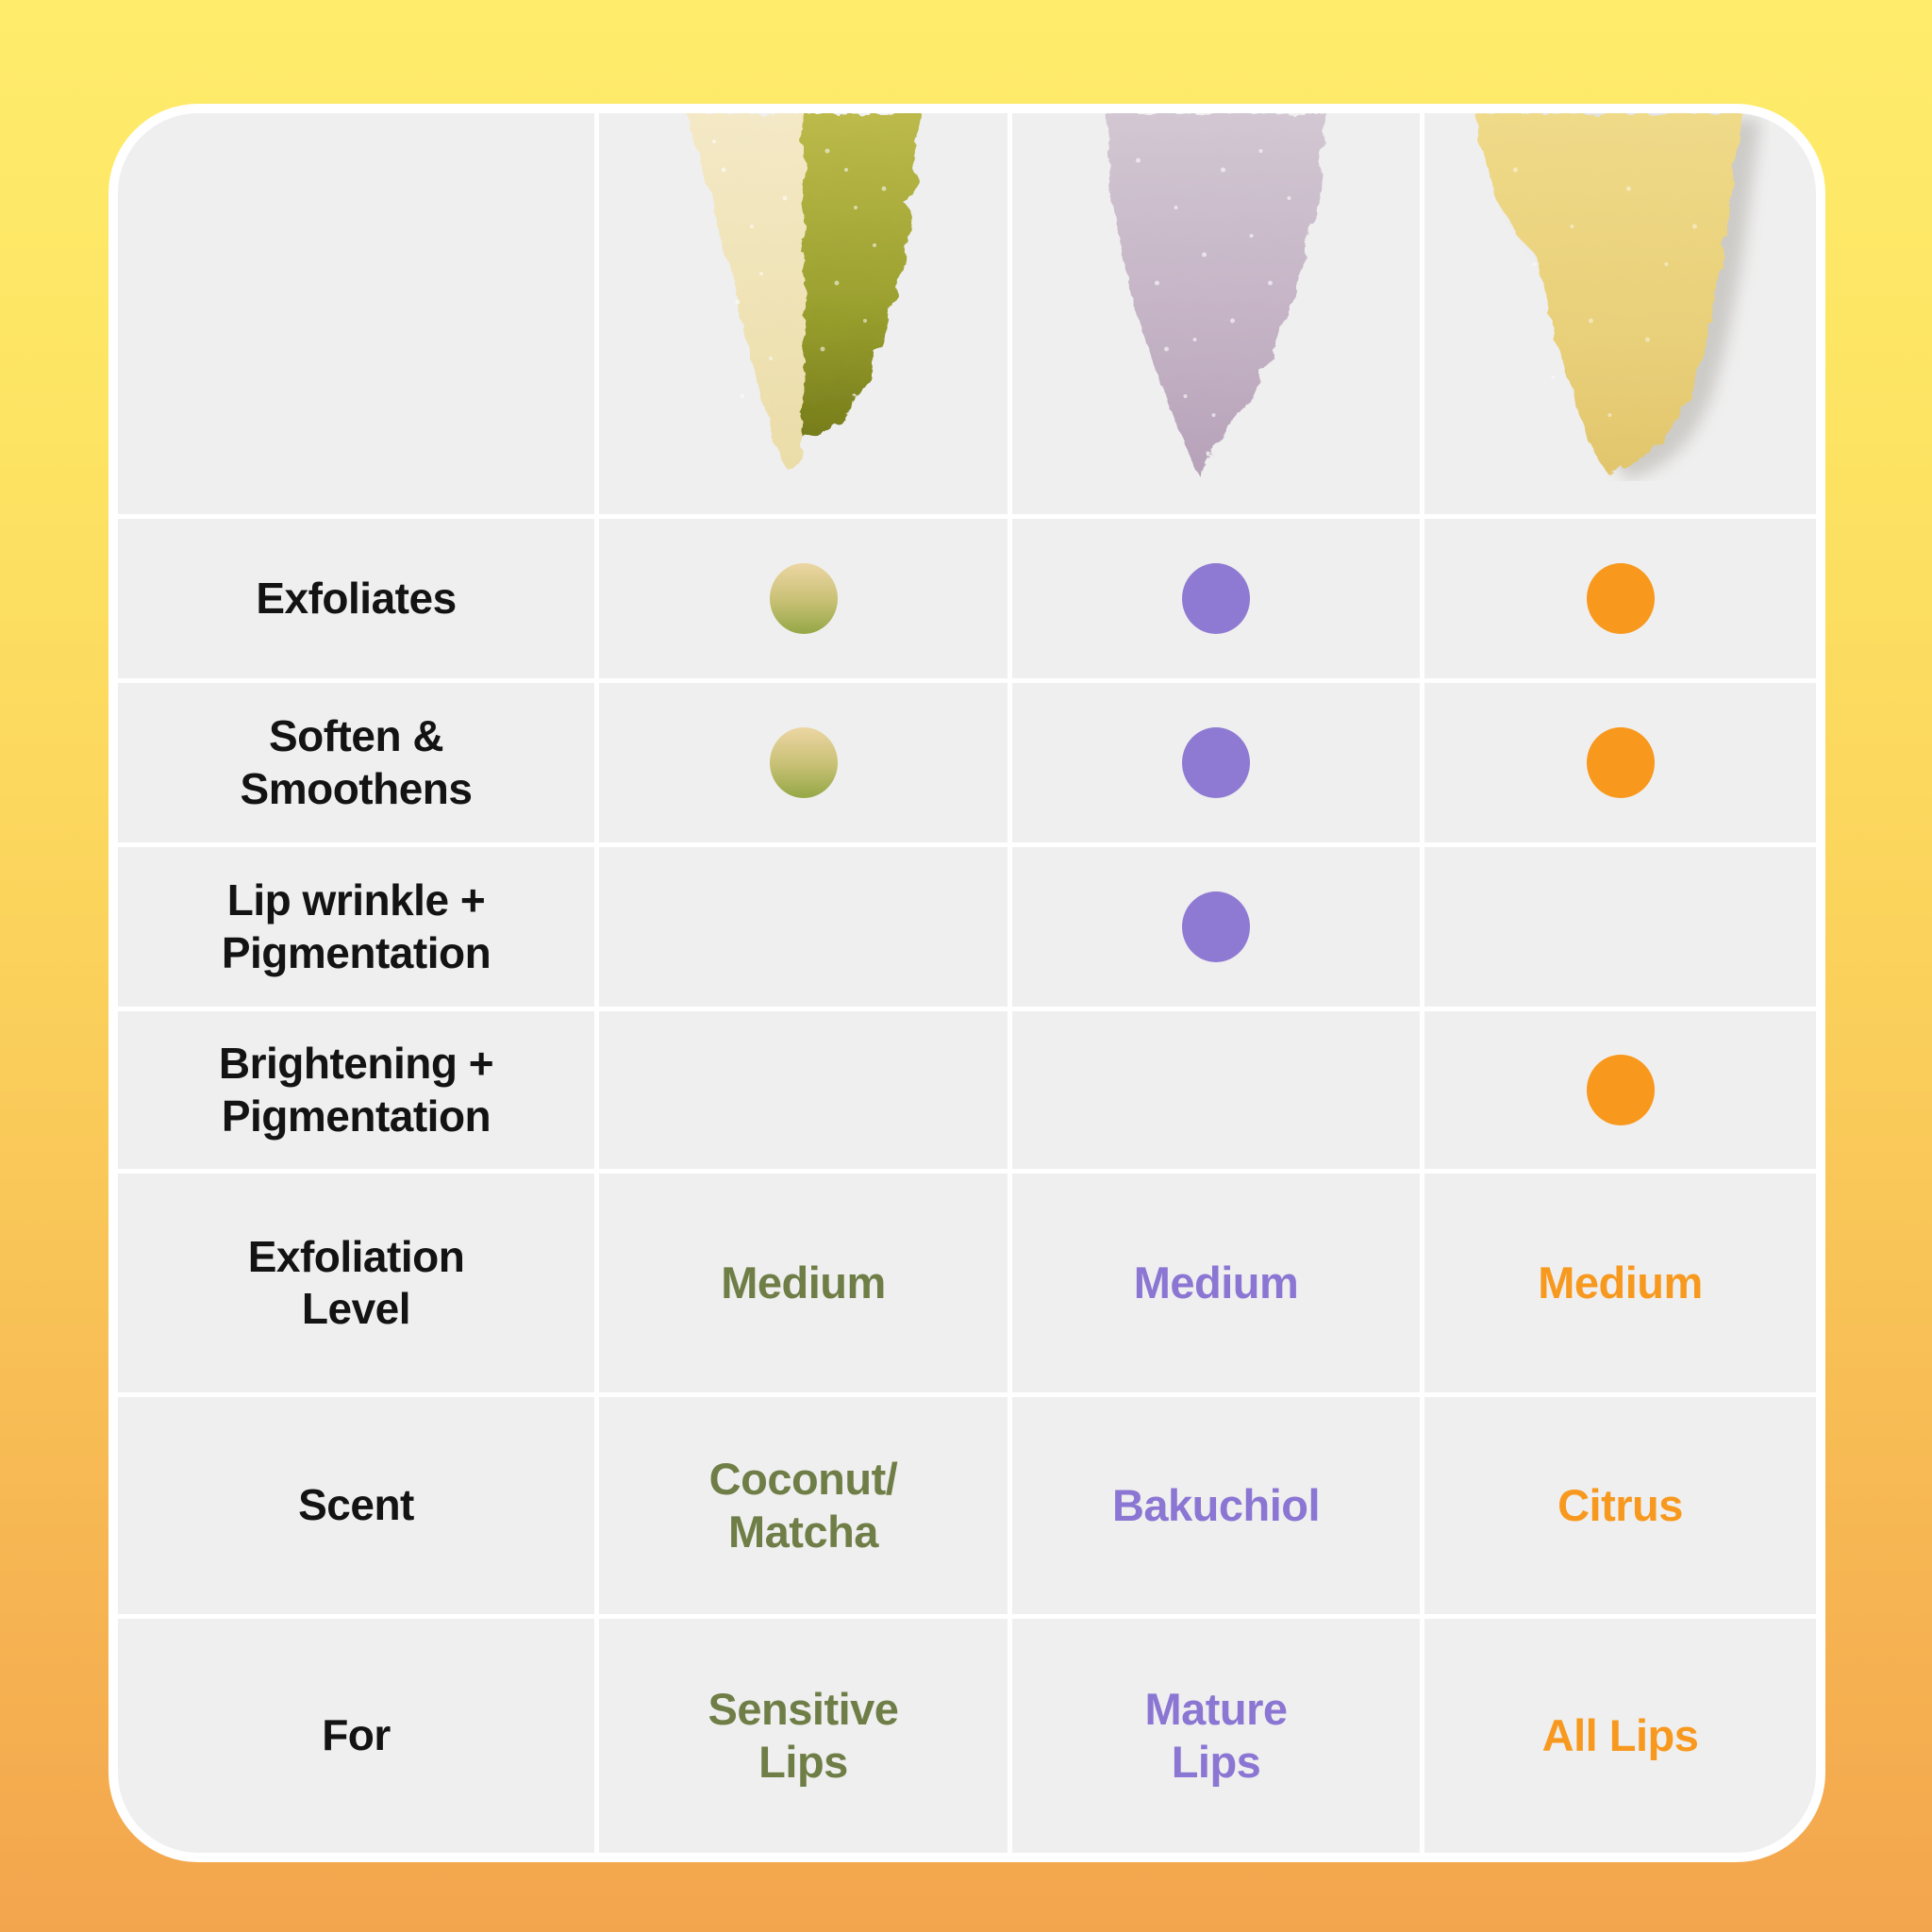 The width and height of the screenshot is (1932, 1932). I want to click on for-product-3-cell: All Lips, so click(1620, 1736).